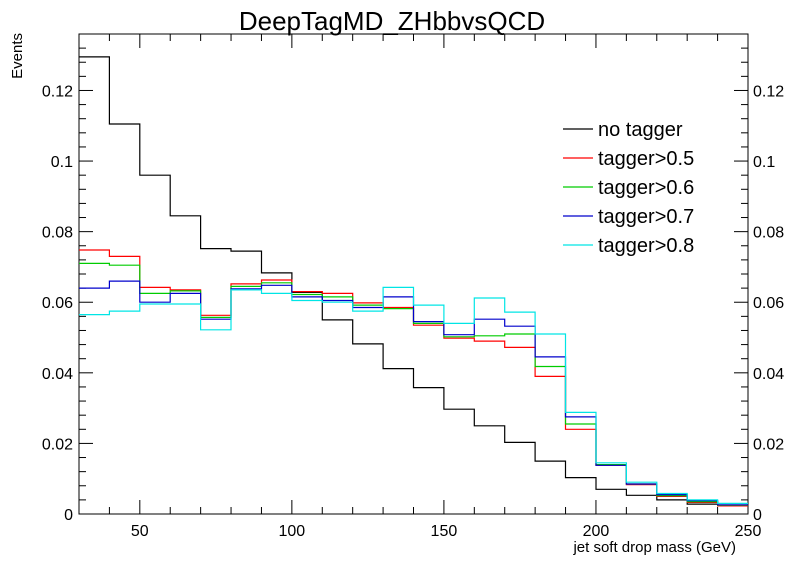 The height and width of the screenshot is (572, 796). Describe the element at coordinates (57, 91) in the screenshot. I see `y-tick-label: 0.12` at that location.